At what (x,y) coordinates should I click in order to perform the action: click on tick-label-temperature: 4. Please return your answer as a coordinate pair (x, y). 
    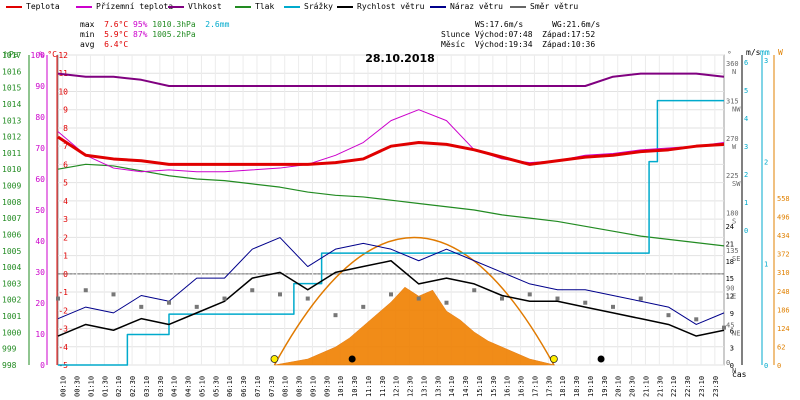
    Looking at the image, I should click on (65, 201).